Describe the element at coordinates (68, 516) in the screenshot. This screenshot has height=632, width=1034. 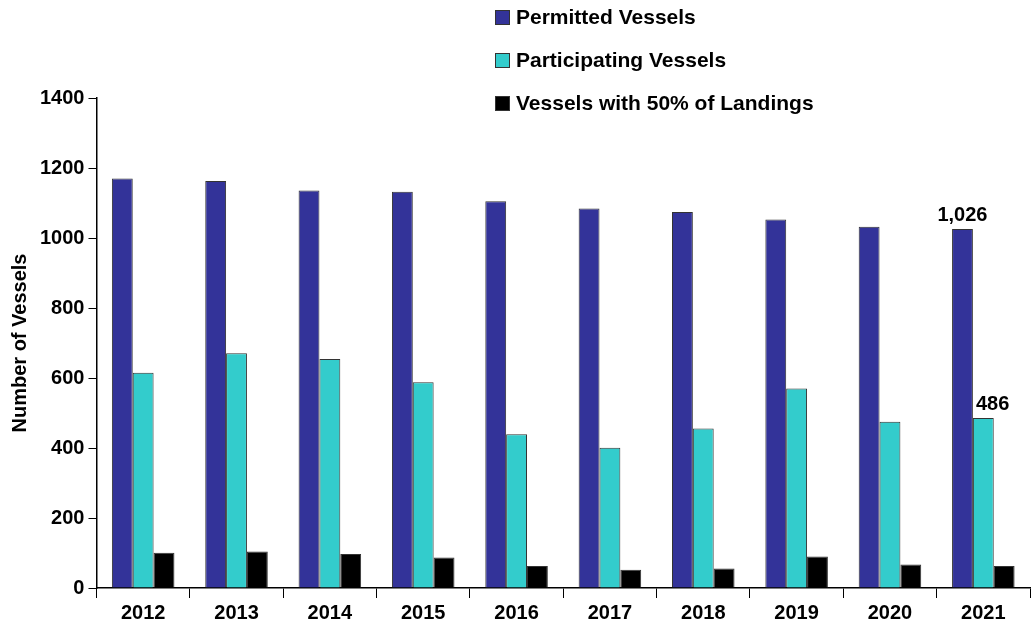
I see `y-tick-label: 200` at that location.